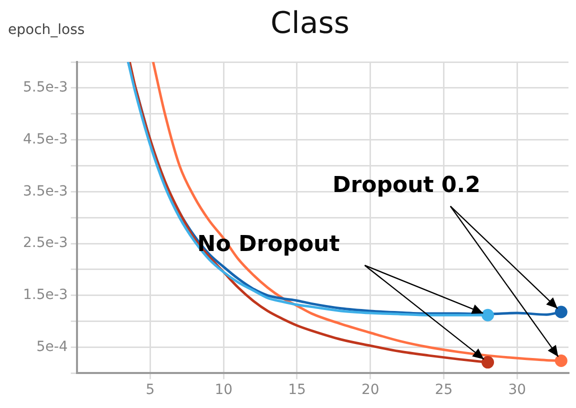  I want to click on x-tick-label: 20, so click(370, 390).